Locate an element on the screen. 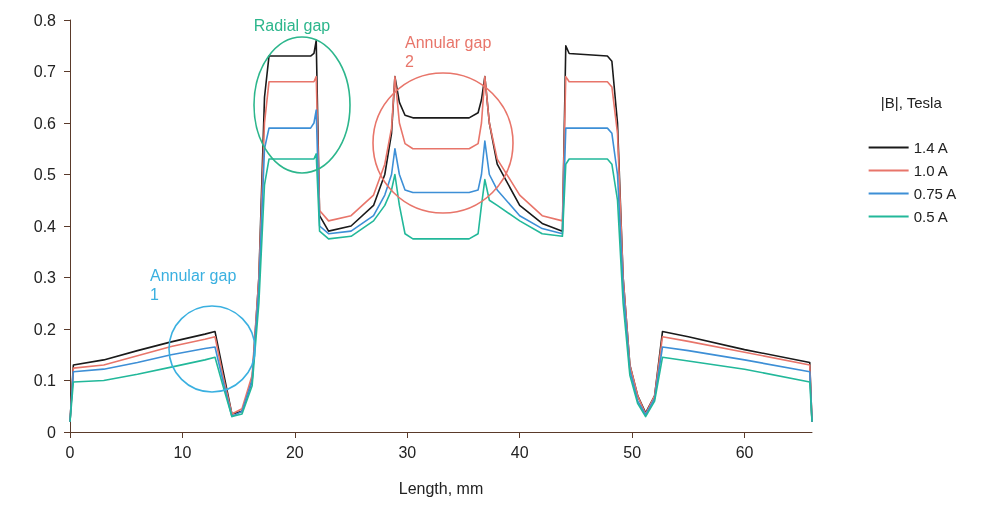  legend-label: 0.75 A is located at coordinates (935, 193).